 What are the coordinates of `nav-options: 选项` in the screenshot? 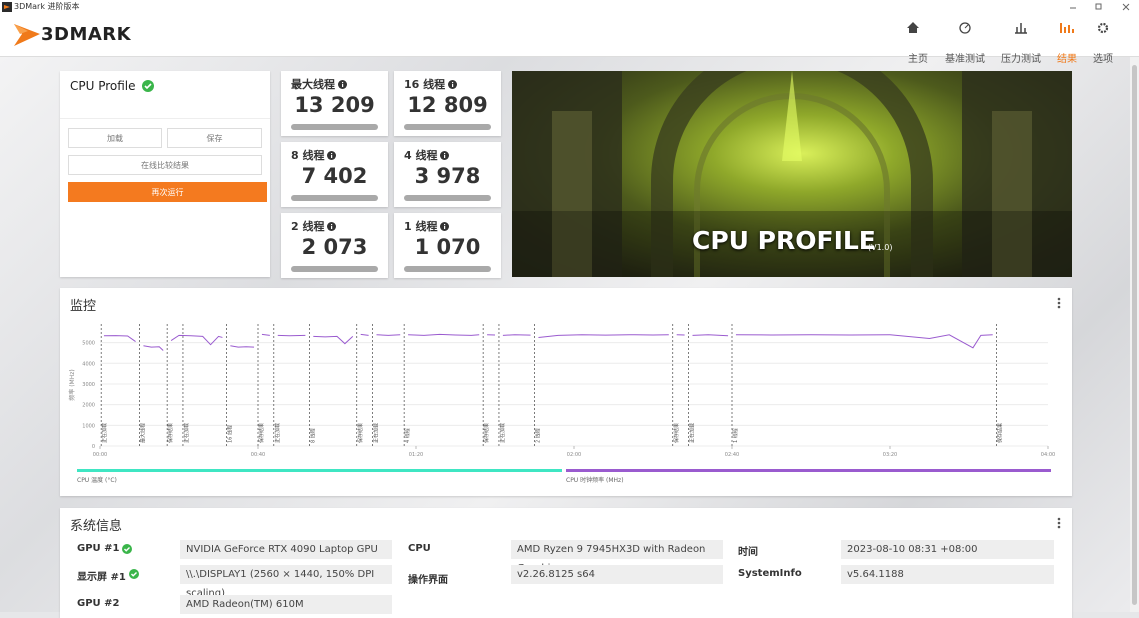 It's located at (1103, 59).